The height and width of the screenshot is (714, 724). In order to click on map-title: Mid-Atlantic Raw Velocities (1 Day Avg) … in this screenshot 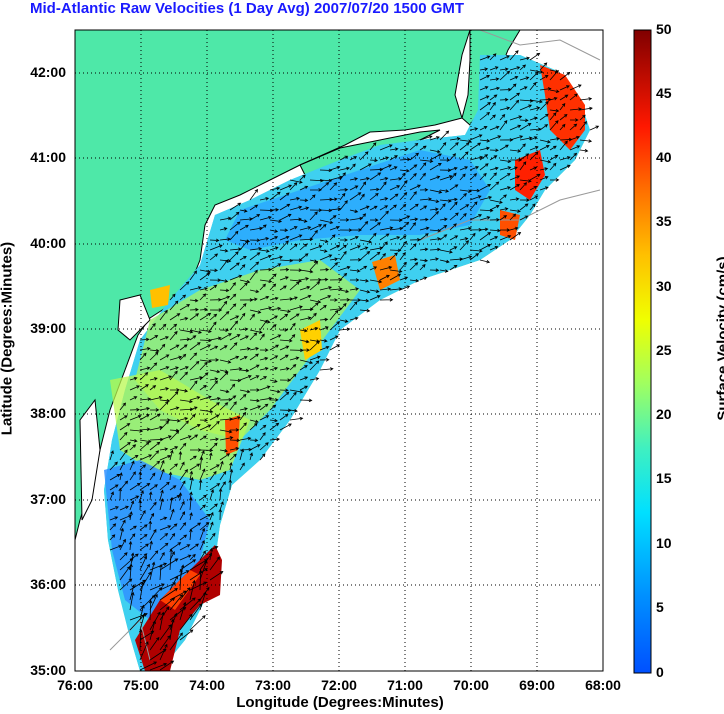, I will do `click(247, 8)`.